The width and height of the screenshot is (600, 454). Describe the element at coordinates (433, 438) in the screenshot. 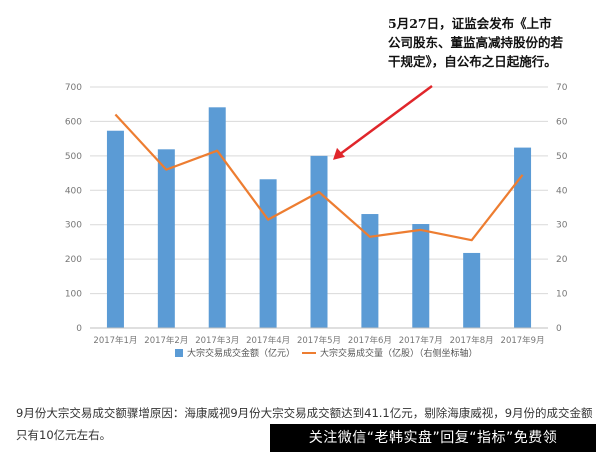

I see `promo-banner: 关注微信“老韩实盘”回复“指标”免费领` at that location.